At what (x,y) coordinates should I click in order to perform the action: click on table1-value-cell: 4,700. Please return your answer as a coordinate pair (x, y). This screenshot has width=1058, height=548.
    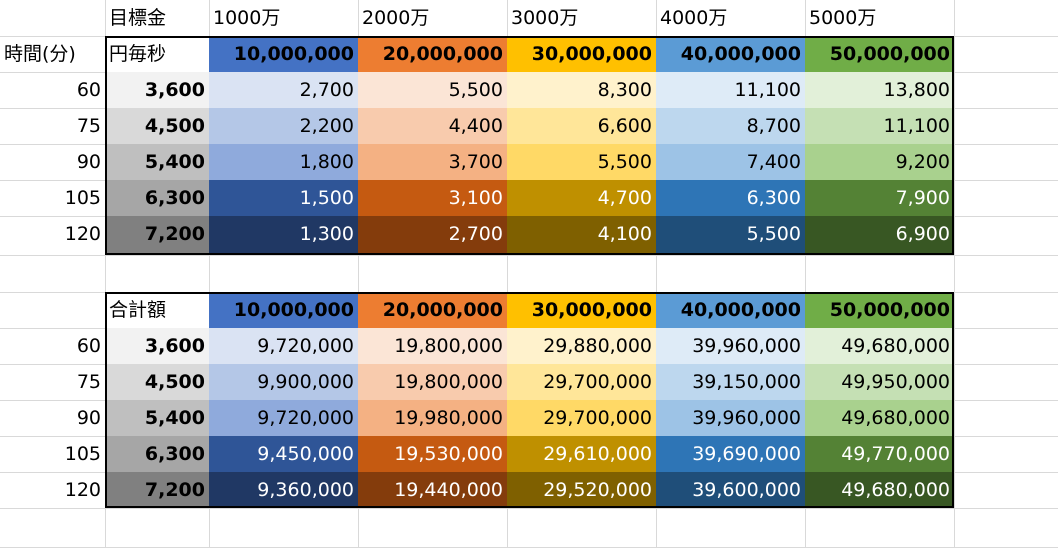
    Looking at the image, I should click on (581, 198).